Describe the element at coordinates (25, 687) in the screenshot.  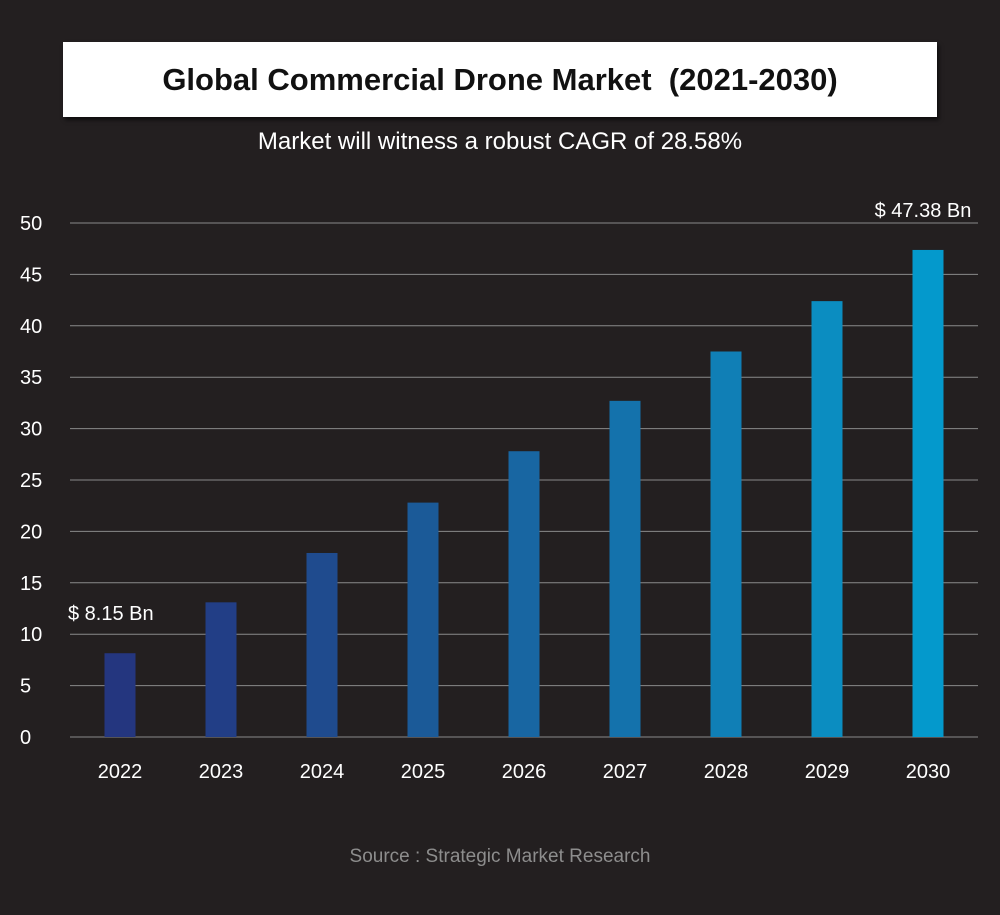
I see `y-tick-label: 5` at that location.